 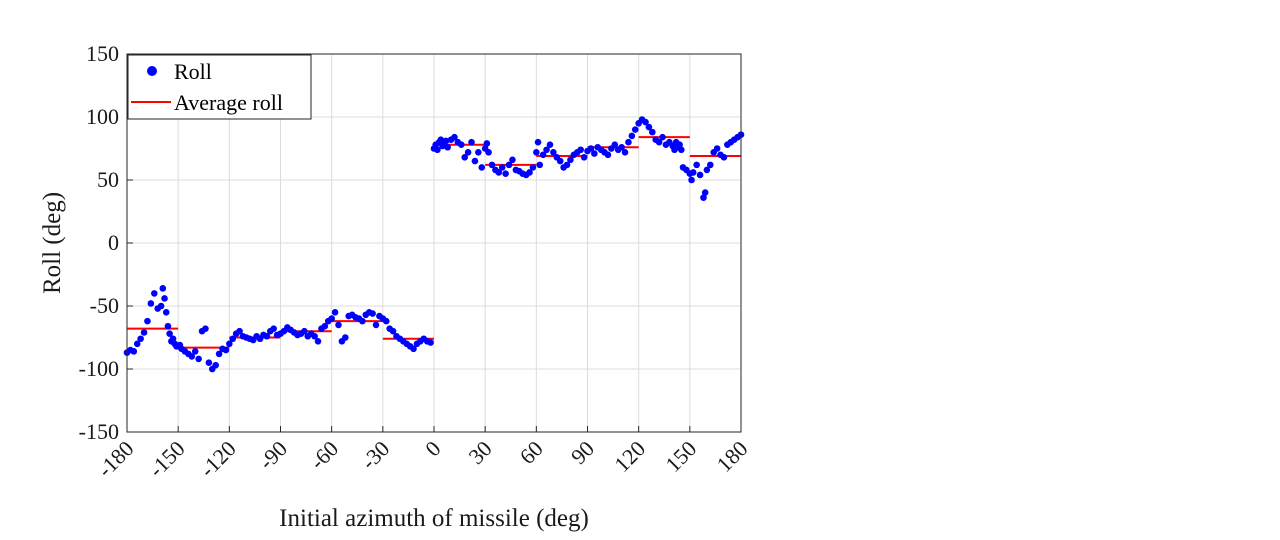 I want to click on y-tick-label: 0, so click(x=113, y=242).